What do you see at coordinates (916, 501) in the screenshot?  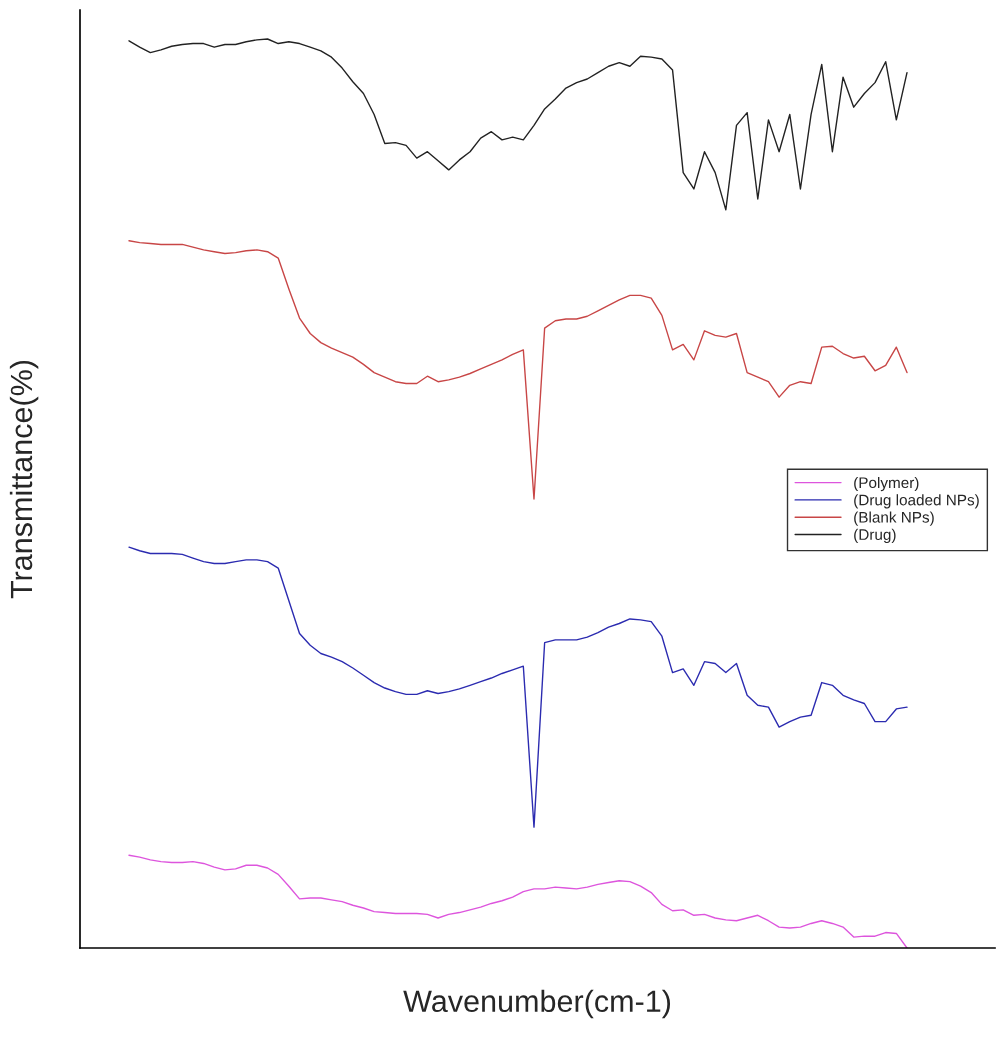 I see `legend-label: (Drug loaded NPs)` at bounding box center [916, 501].